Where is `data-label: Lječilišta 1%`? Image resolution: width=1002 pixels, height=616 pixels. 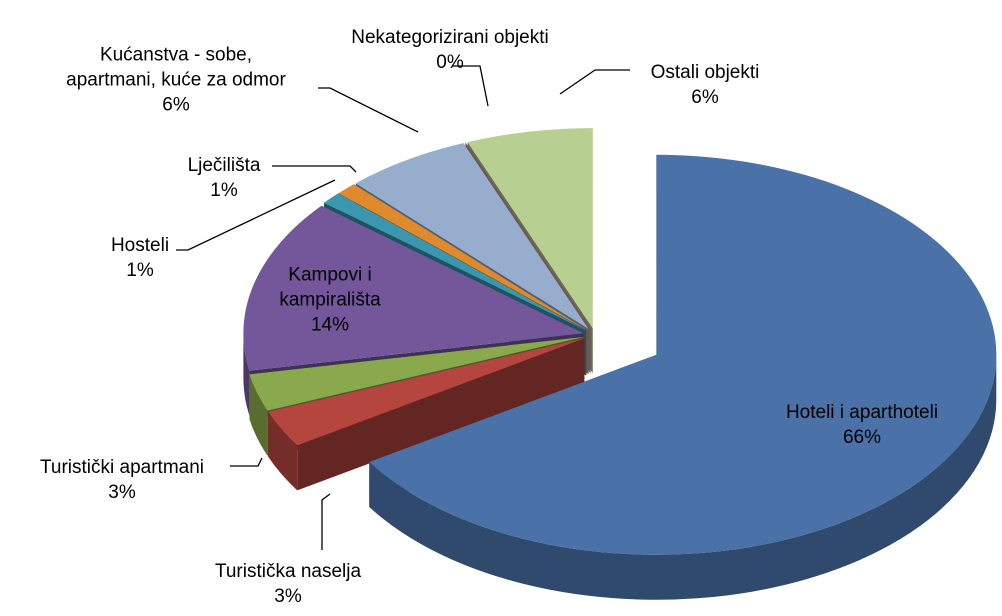
data-label: Lječilišta 1% is located at coordinates (224, 178).